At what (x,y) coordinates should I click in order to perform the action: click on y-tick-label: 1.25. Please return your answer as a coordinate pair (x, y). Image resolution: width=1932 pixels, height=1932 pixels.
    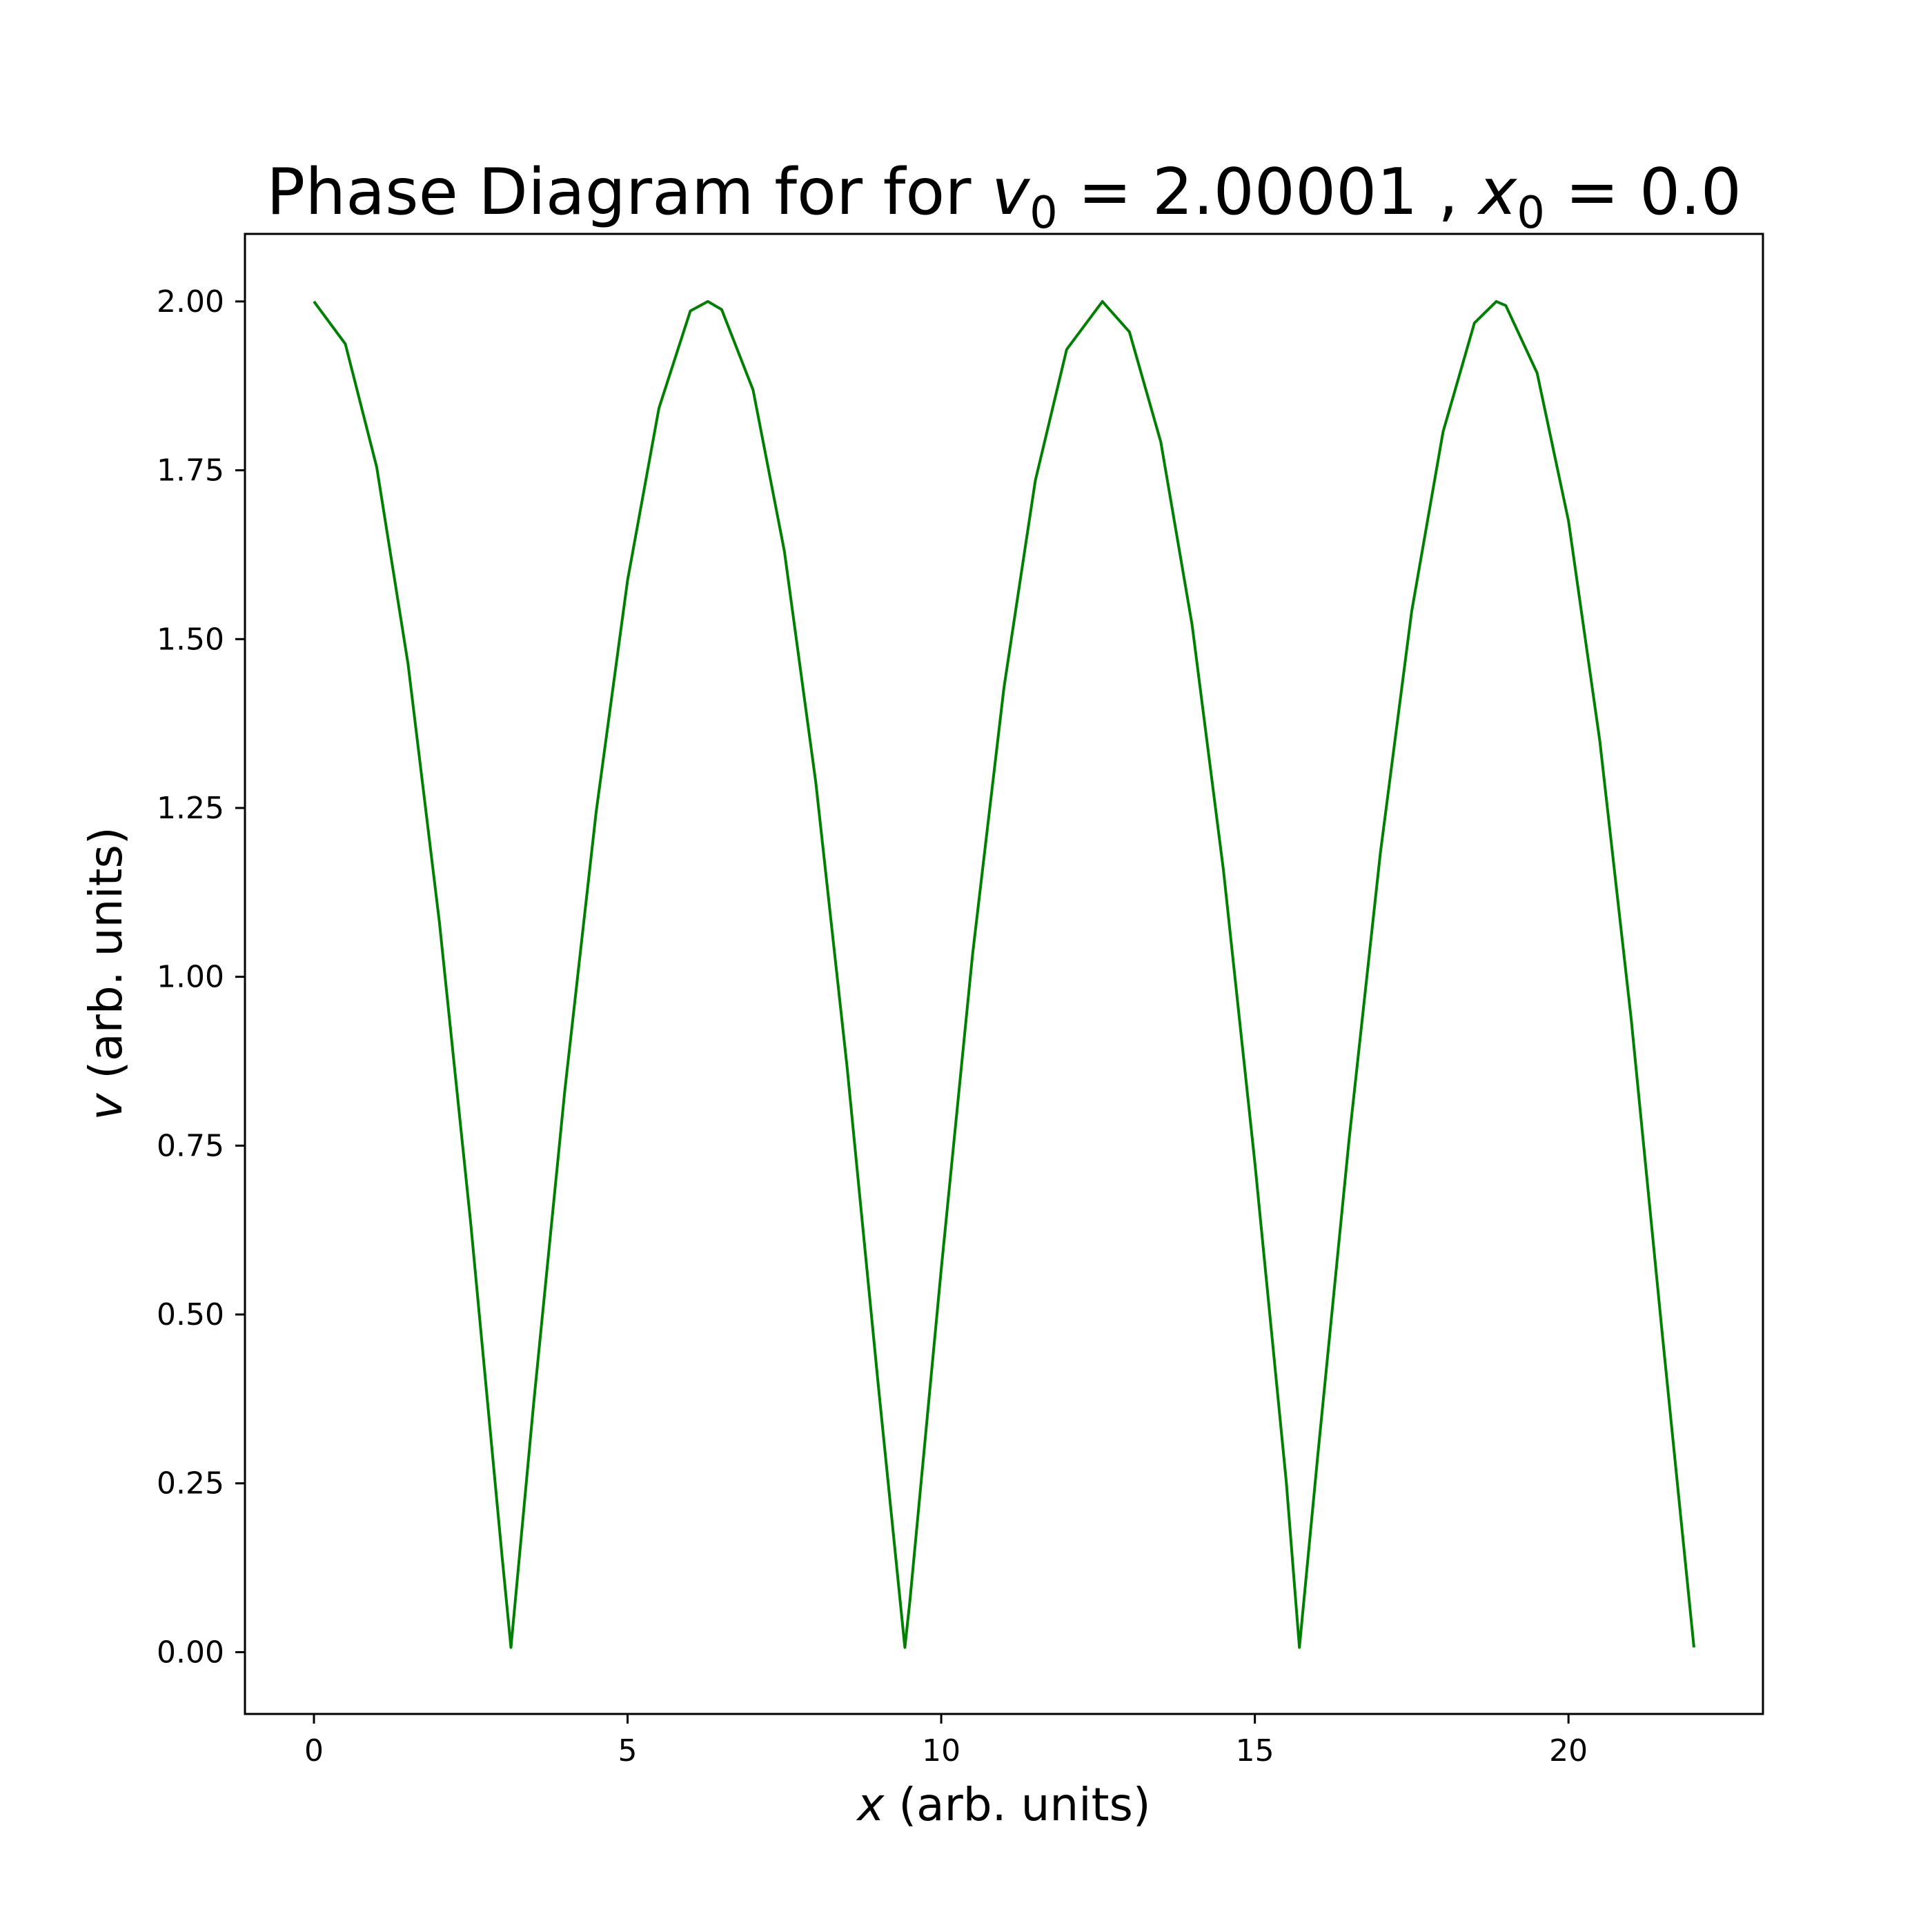
    Looking at the image, I should click on (190, 808).